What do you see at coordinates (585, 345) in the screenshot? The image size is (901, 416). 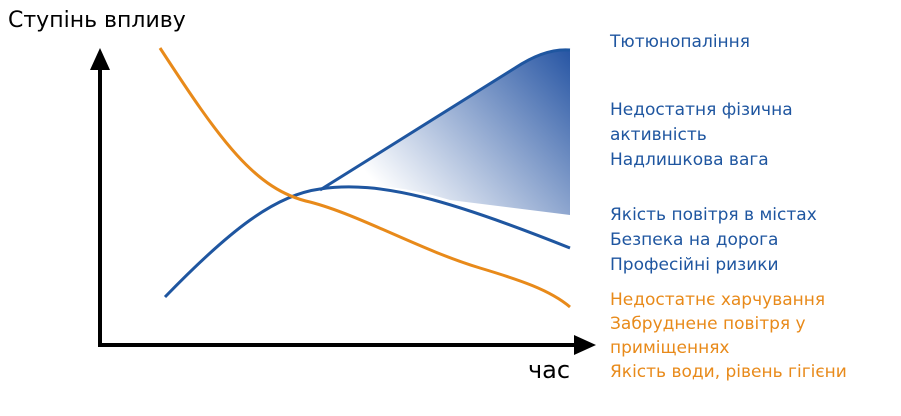 I see `x-axis-arrow` at bounding box center [585, 345].